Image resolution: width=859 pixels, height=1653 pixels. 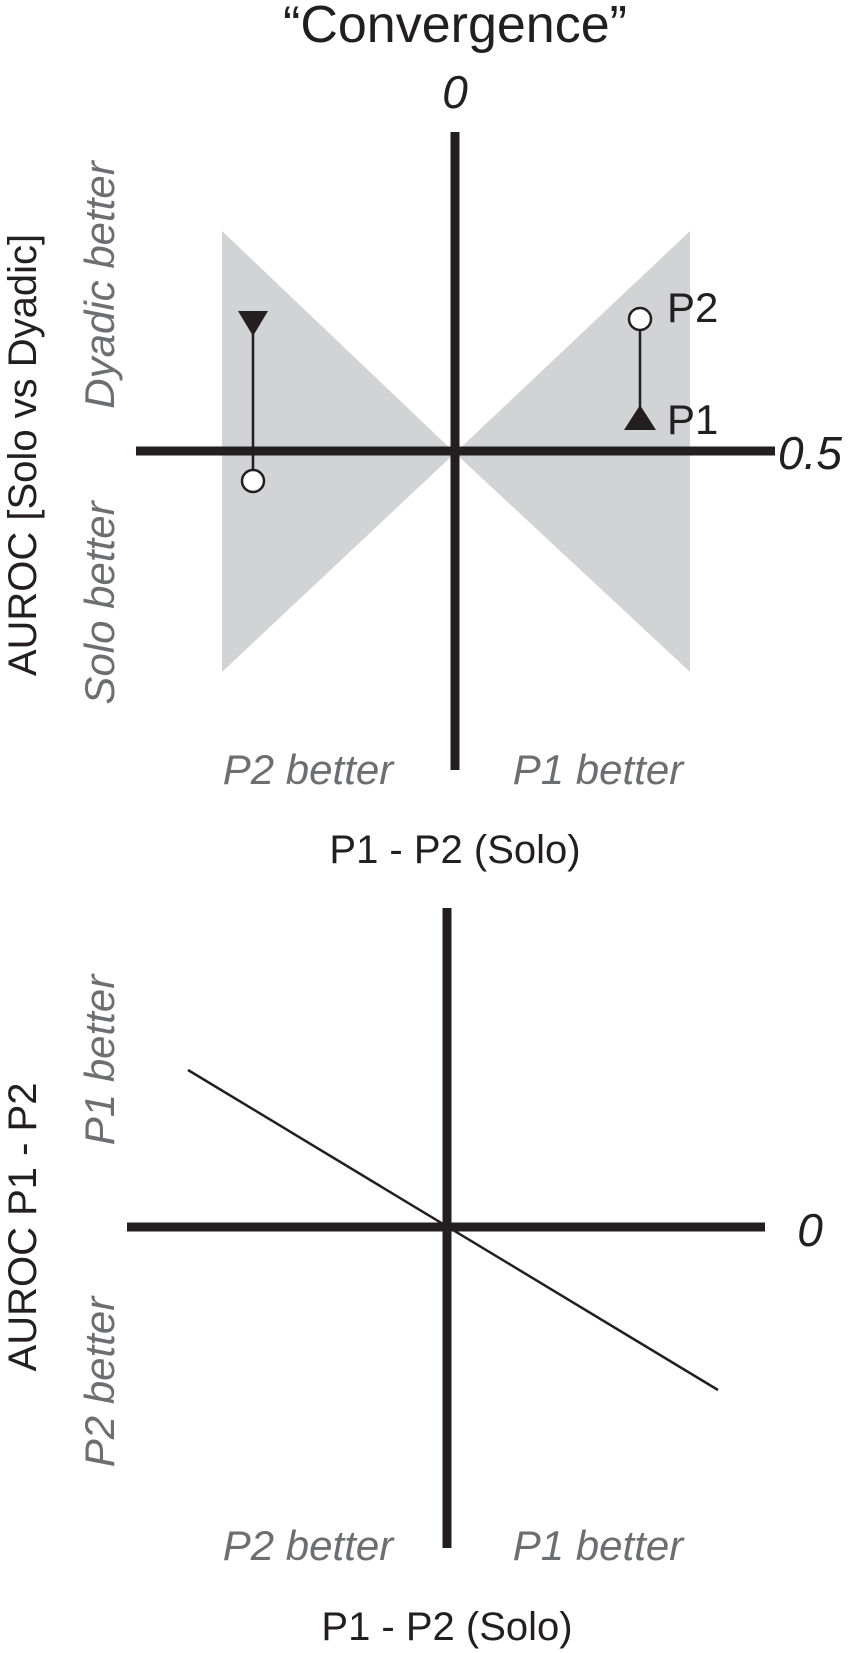 I want to click on top-region-solo-better: Solo better, so click(x=99, y=601).